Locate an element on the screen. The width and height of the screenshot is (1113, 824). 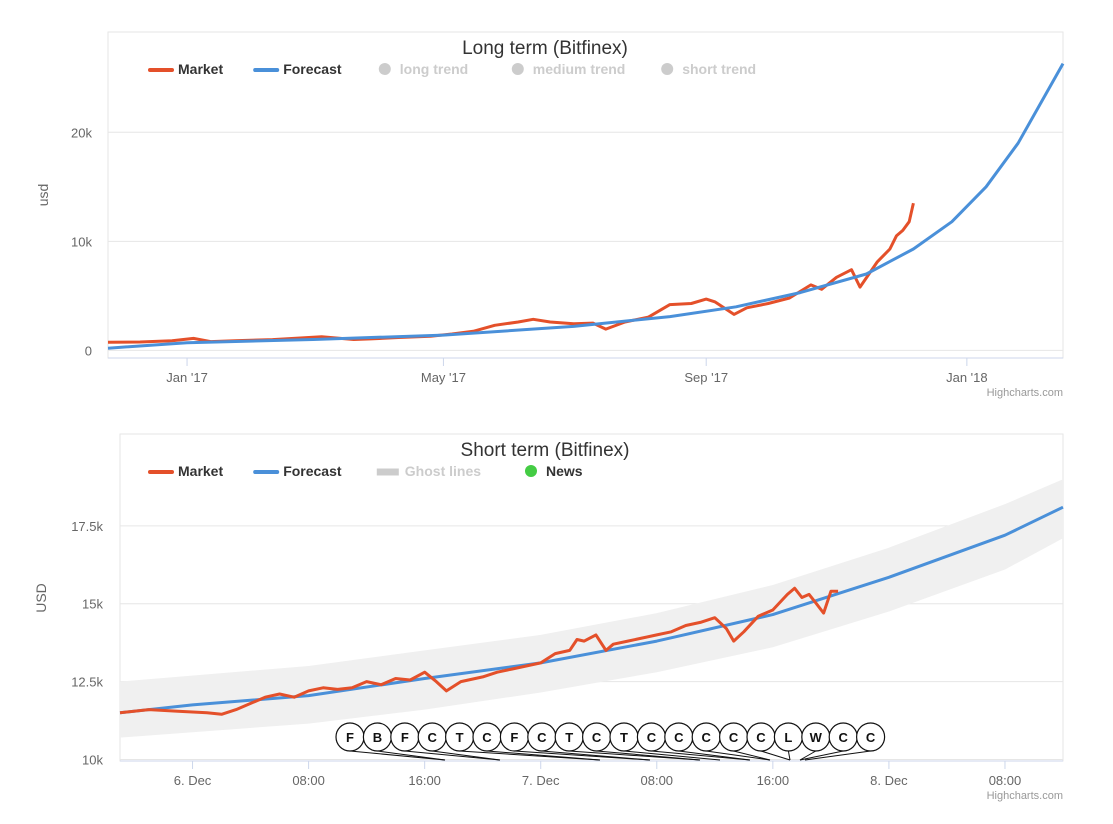
long-term-x-ticks: Jan '17 May '17 Sep '17 Jan '18 is located at coordinates (577, 371).